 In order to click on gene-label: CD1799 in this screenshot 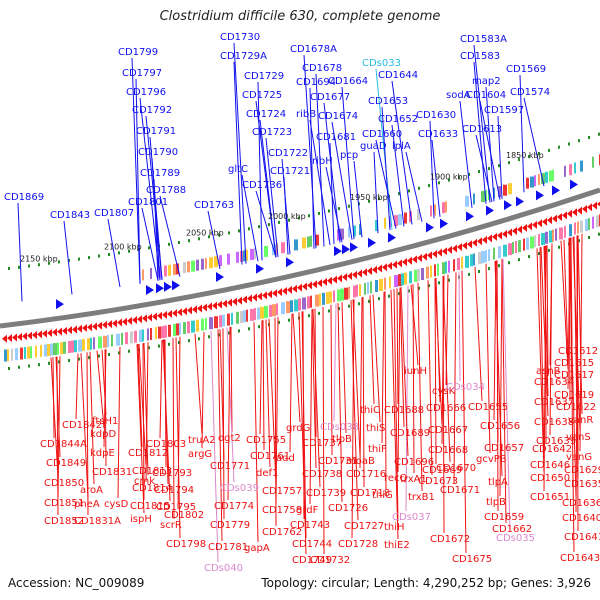, I will do `click(138, 52)`.